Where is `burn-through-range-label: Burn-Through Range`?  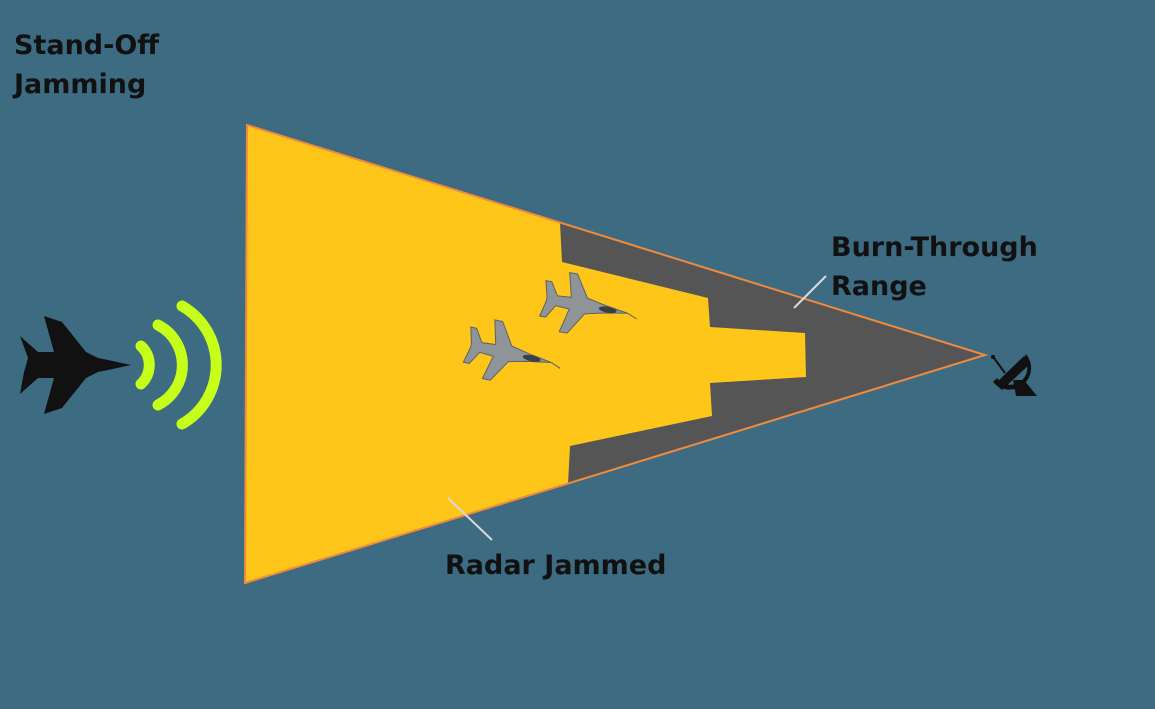 burn-through-range-label: Burn-Through Range is located at coordinates (934, 267).